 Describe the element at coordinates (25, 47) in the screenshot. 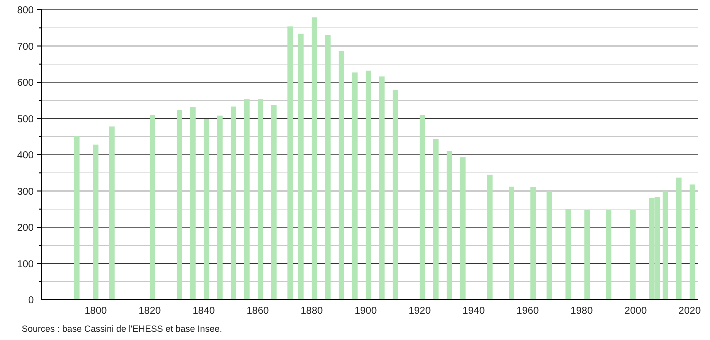

I see `y-tick-label: 700` at that location.